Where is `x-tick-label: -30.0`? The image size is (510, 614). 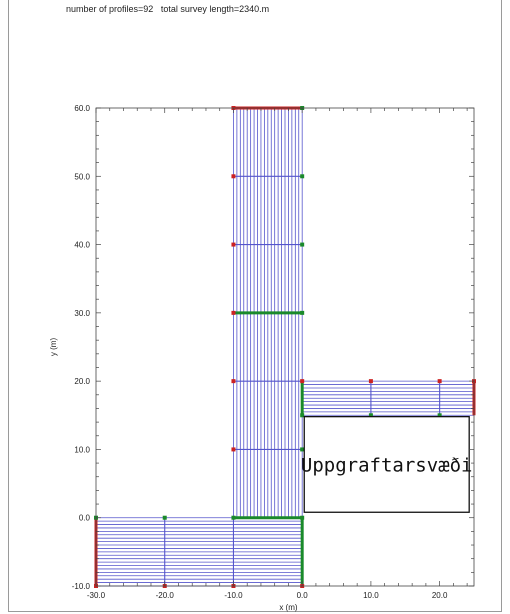
x-tick-label: -30.0 is located at coordinates (96, 595).